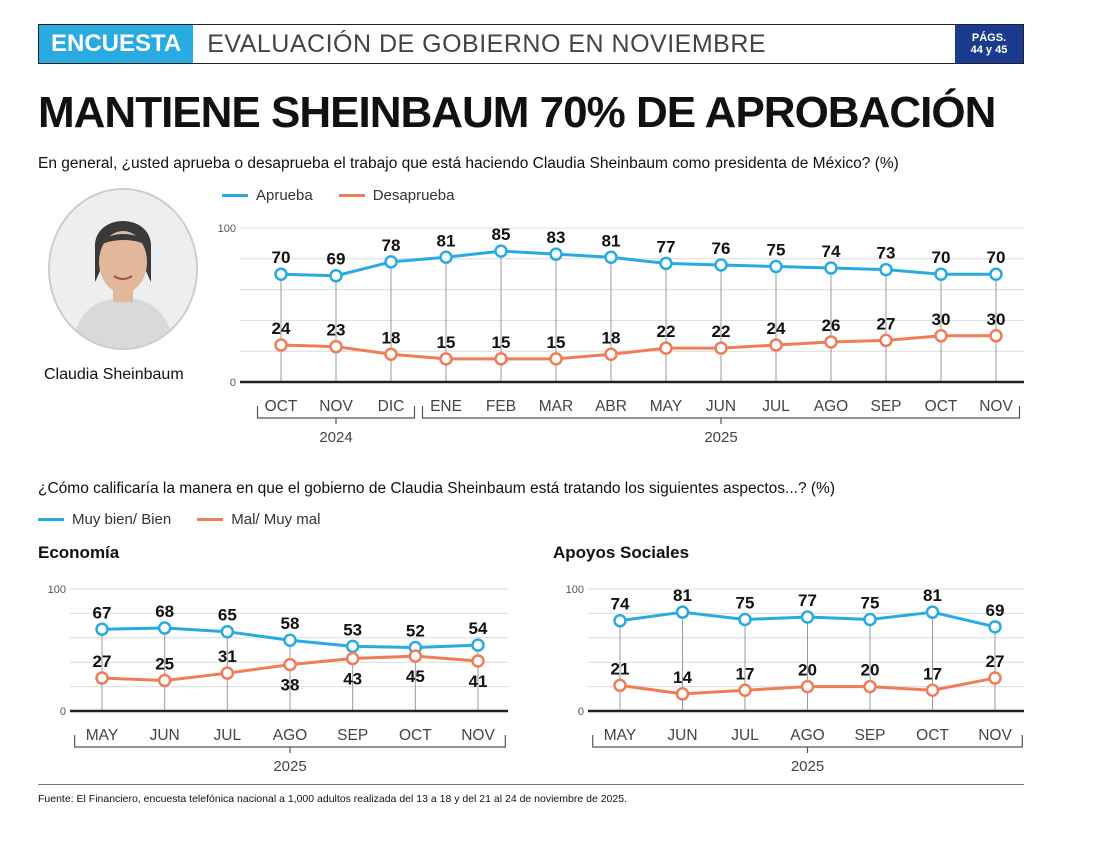 This screenshot has height=850, width=1094. Describe the element at coordinates (351, 195) in the screenshot. I see `legend-swatch-desaprueba` at that location.